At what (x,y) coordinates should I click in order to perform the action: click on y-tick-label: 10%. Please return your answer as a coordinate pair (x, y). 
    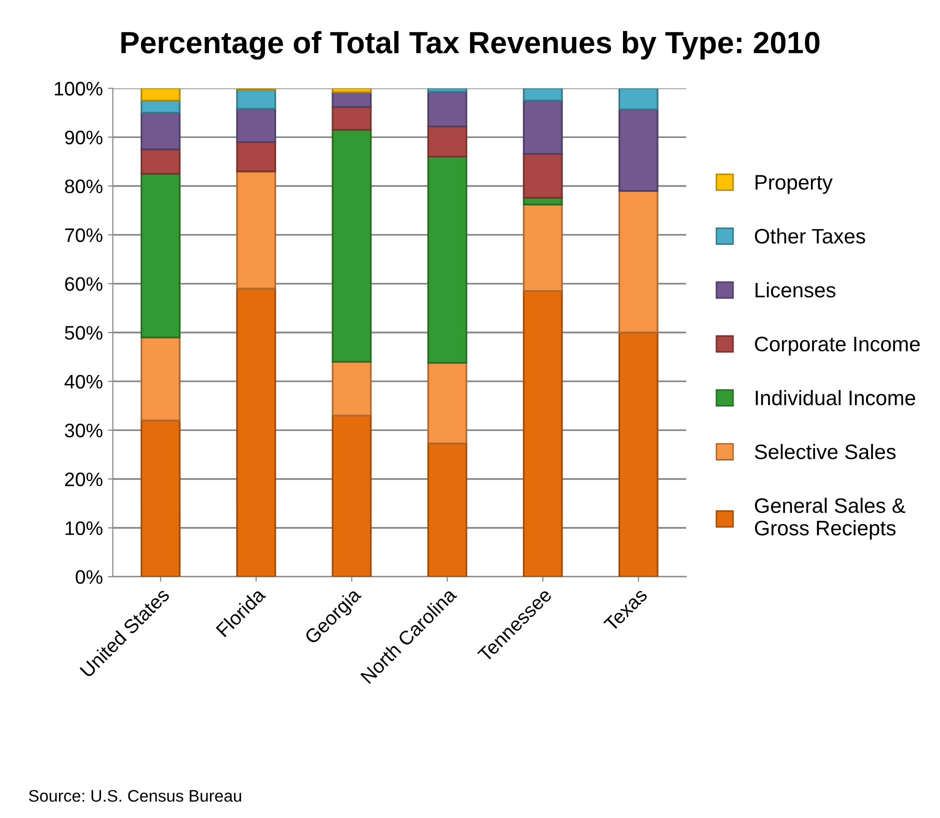
    Looking at the image, I should click on (84, 528).